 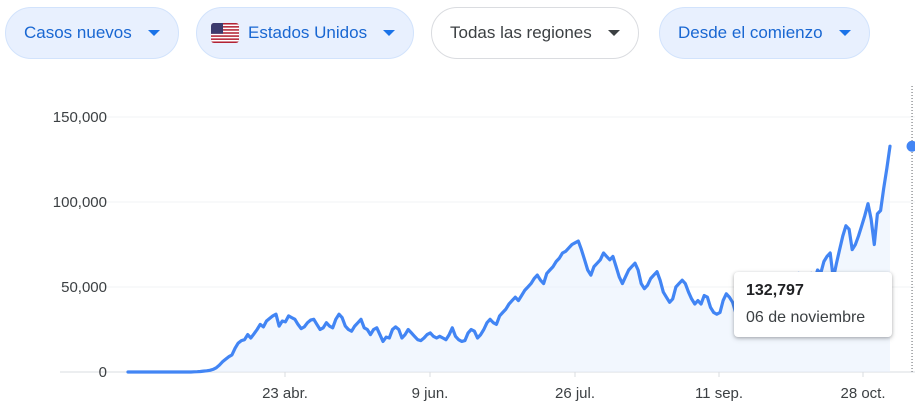 What do you see at coordinates (430, 393) in the screenshot?
I see `x-tick-label: 9 jun.` at bounding box center [430, 393].